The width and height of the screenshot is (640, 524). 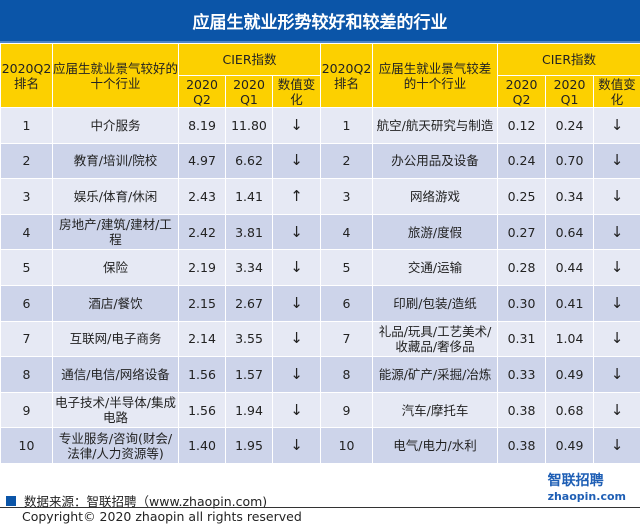 What do you see at coordinates (249, 375) in the screenshot?
I see `q1-value: 1.57` at bounding box center [249, 375].